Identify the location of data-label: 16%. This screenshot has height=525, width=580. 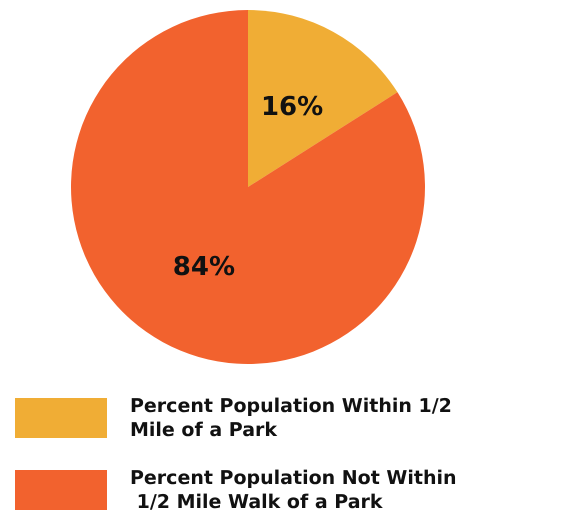
(292, 107).